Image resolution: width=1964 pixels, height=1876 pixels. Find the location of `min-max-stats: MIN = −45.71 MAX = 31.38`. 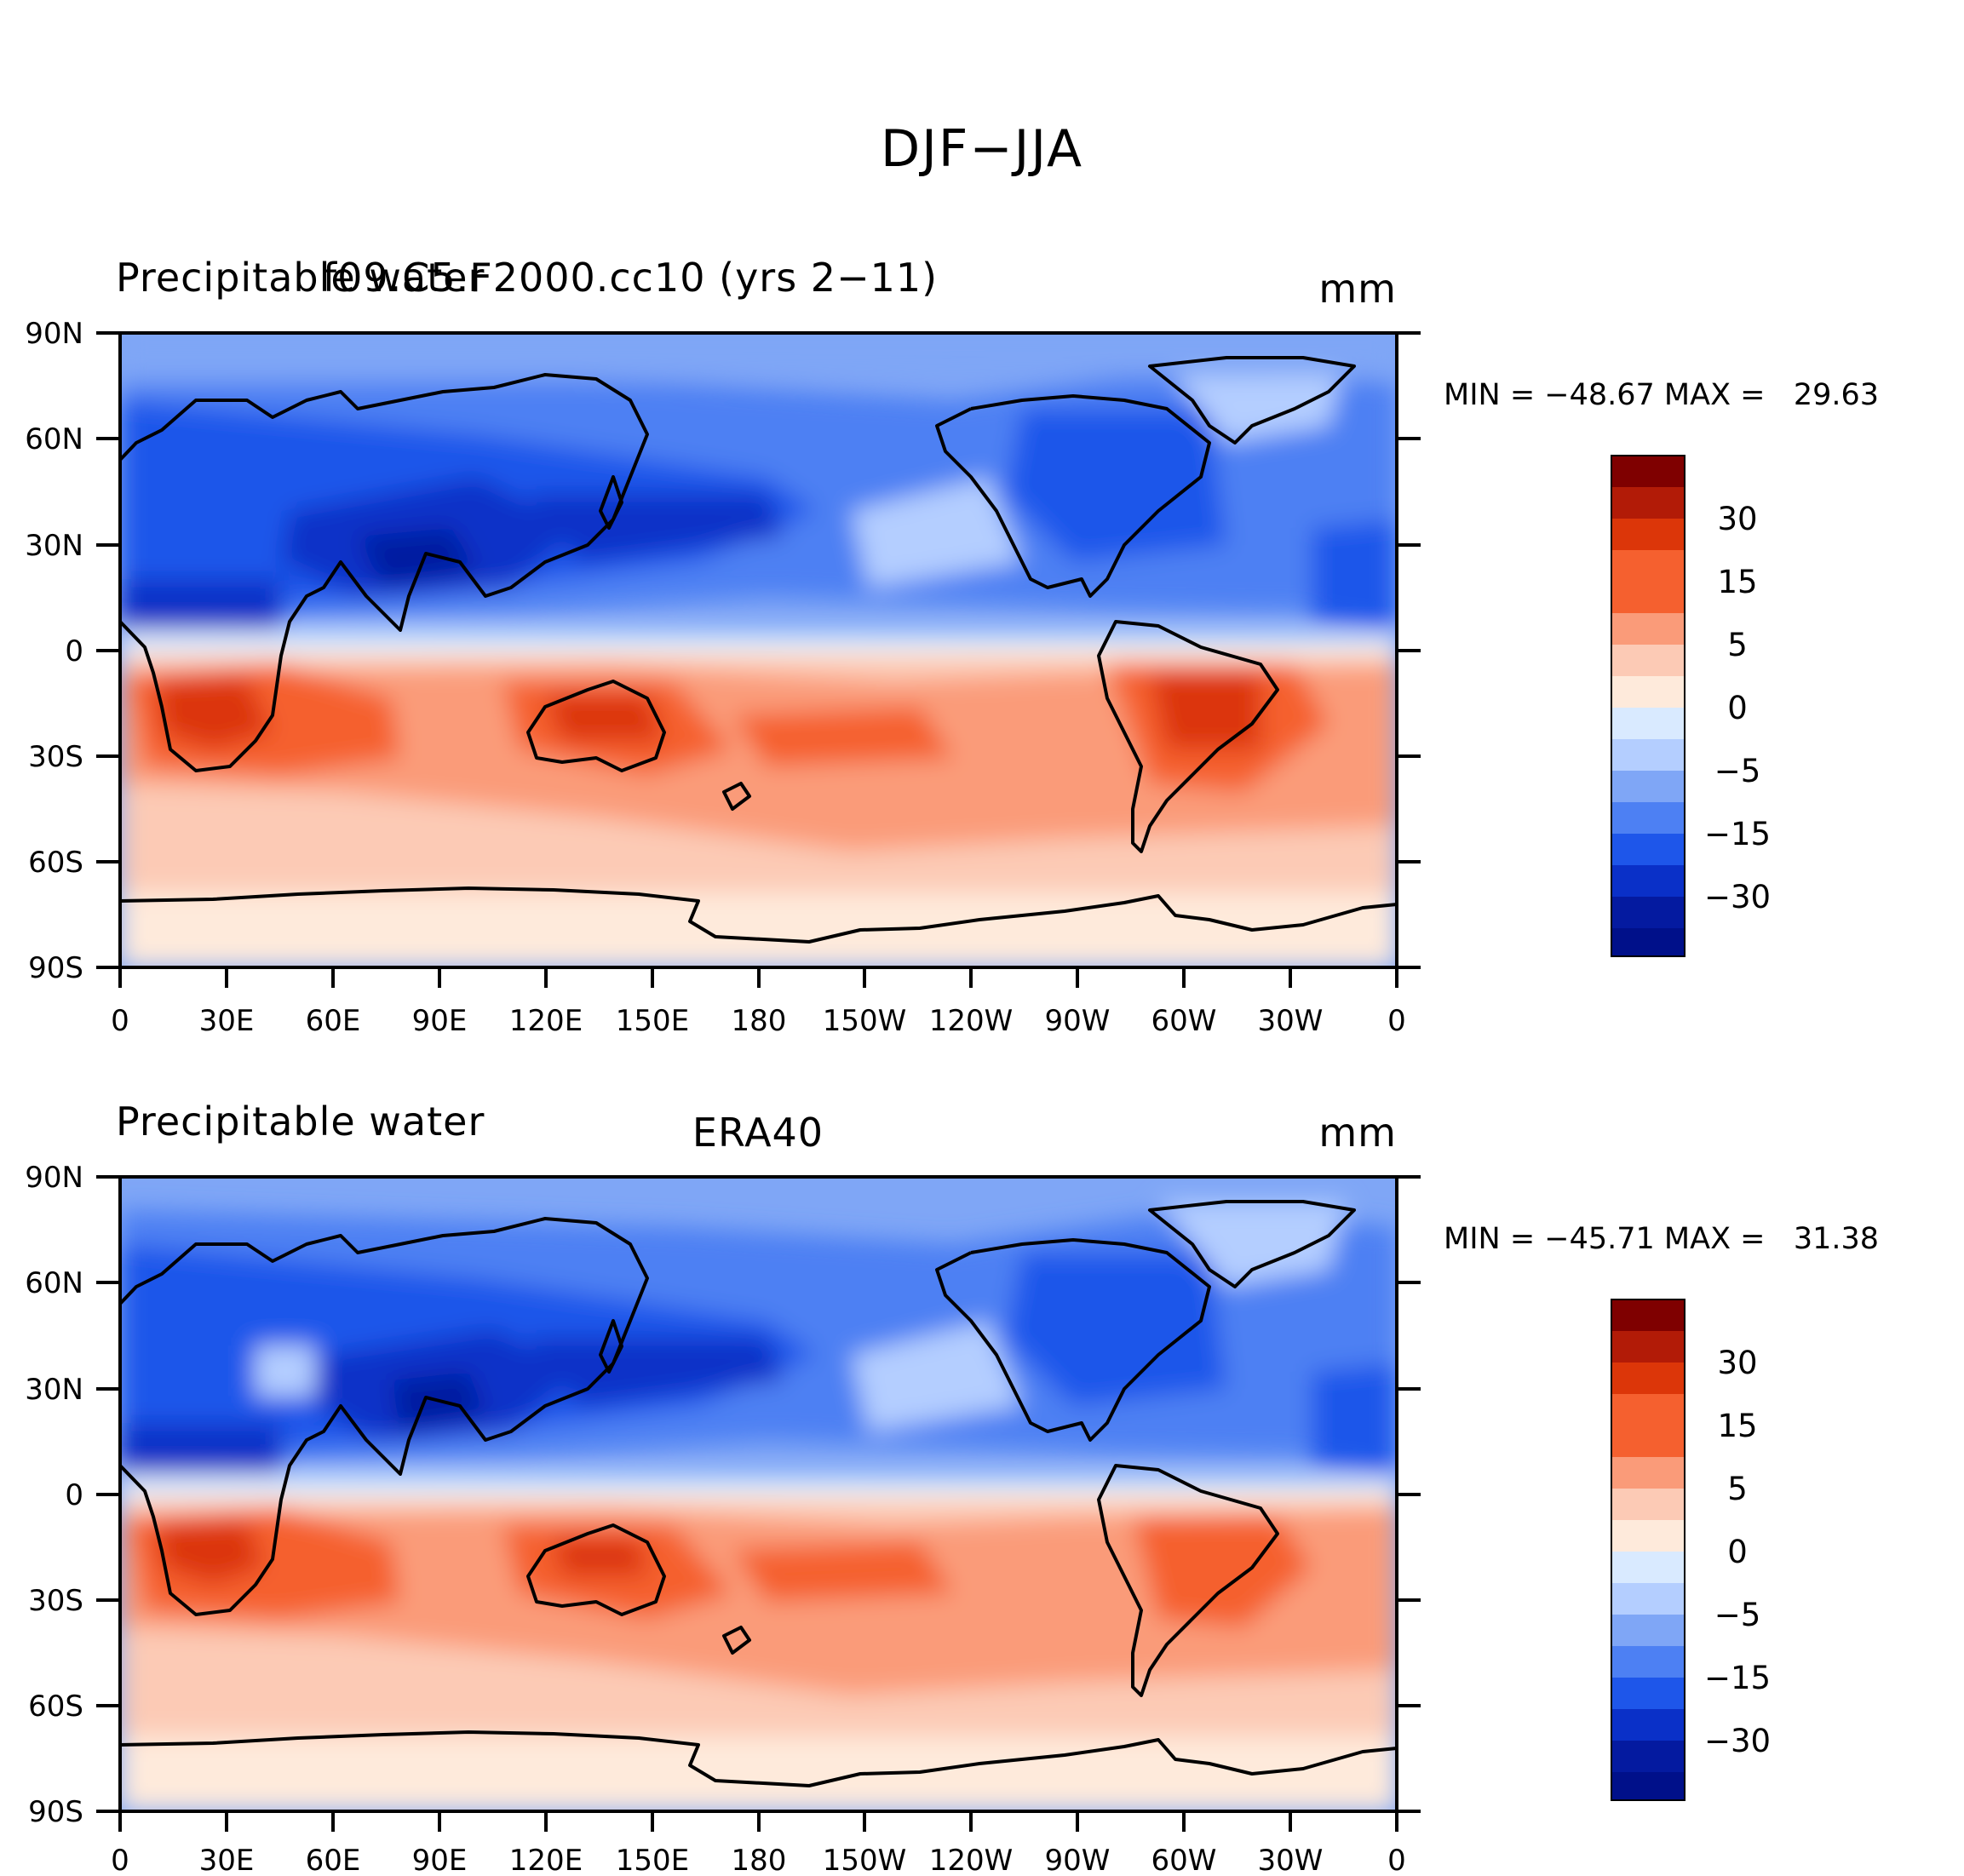

min-max-stats: MIN = −45.71 MAX = 31.38 is located at coordinates (1661, 1239).